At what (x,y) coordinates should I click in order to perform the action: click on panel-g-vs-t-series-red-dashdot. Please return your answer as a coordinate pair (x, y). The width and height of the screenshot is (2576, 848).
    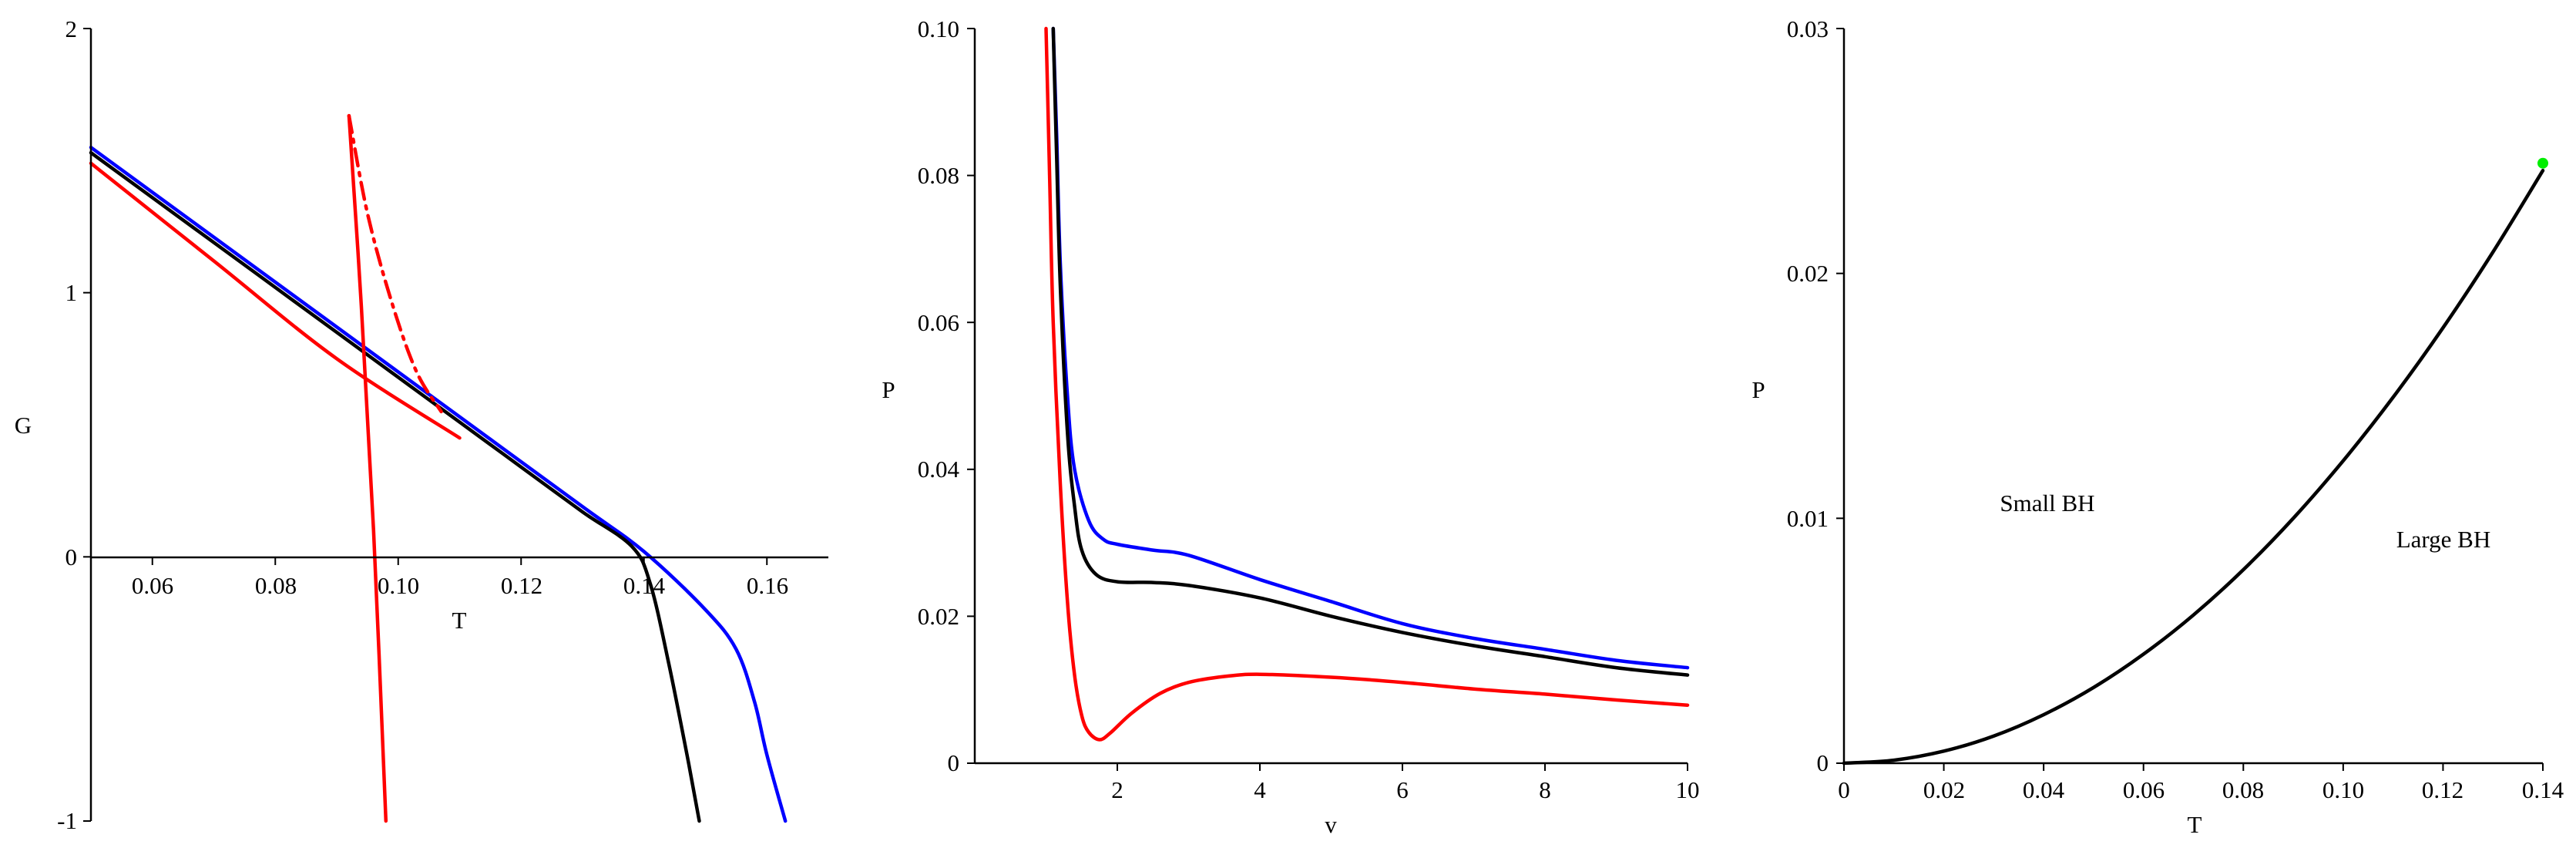
    Looking at the image, I should click on (395, 263).